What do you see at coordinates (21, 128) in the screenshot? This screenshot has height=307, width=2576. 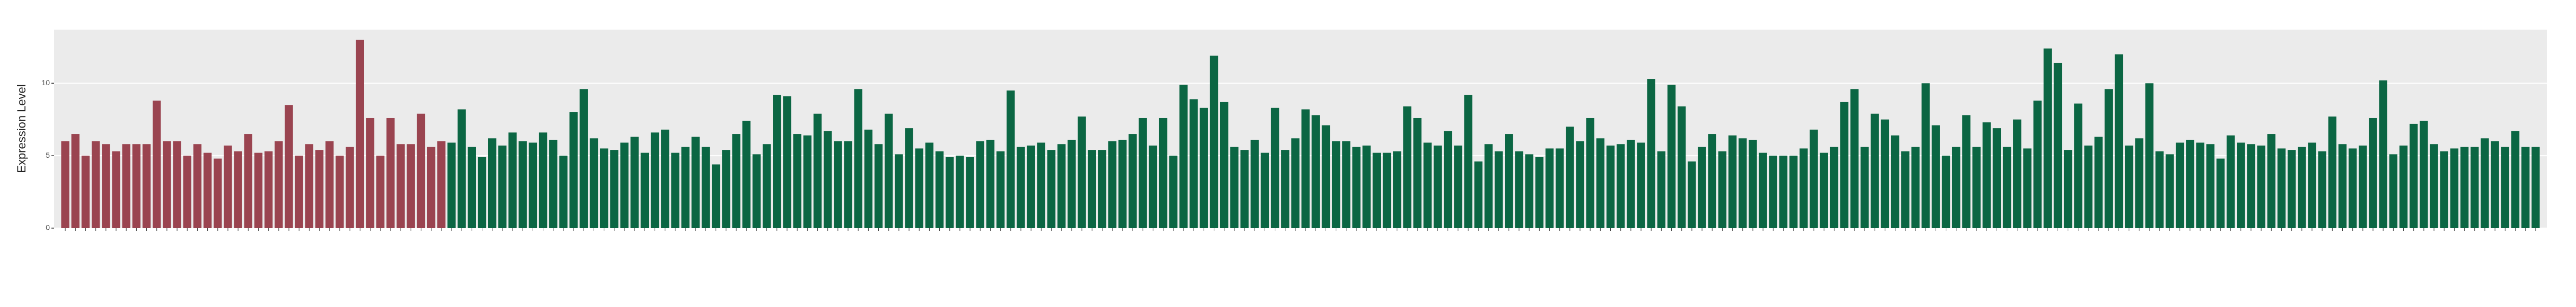 I see `y-axis-label: Expression Level` at bounding box center [21, 128].